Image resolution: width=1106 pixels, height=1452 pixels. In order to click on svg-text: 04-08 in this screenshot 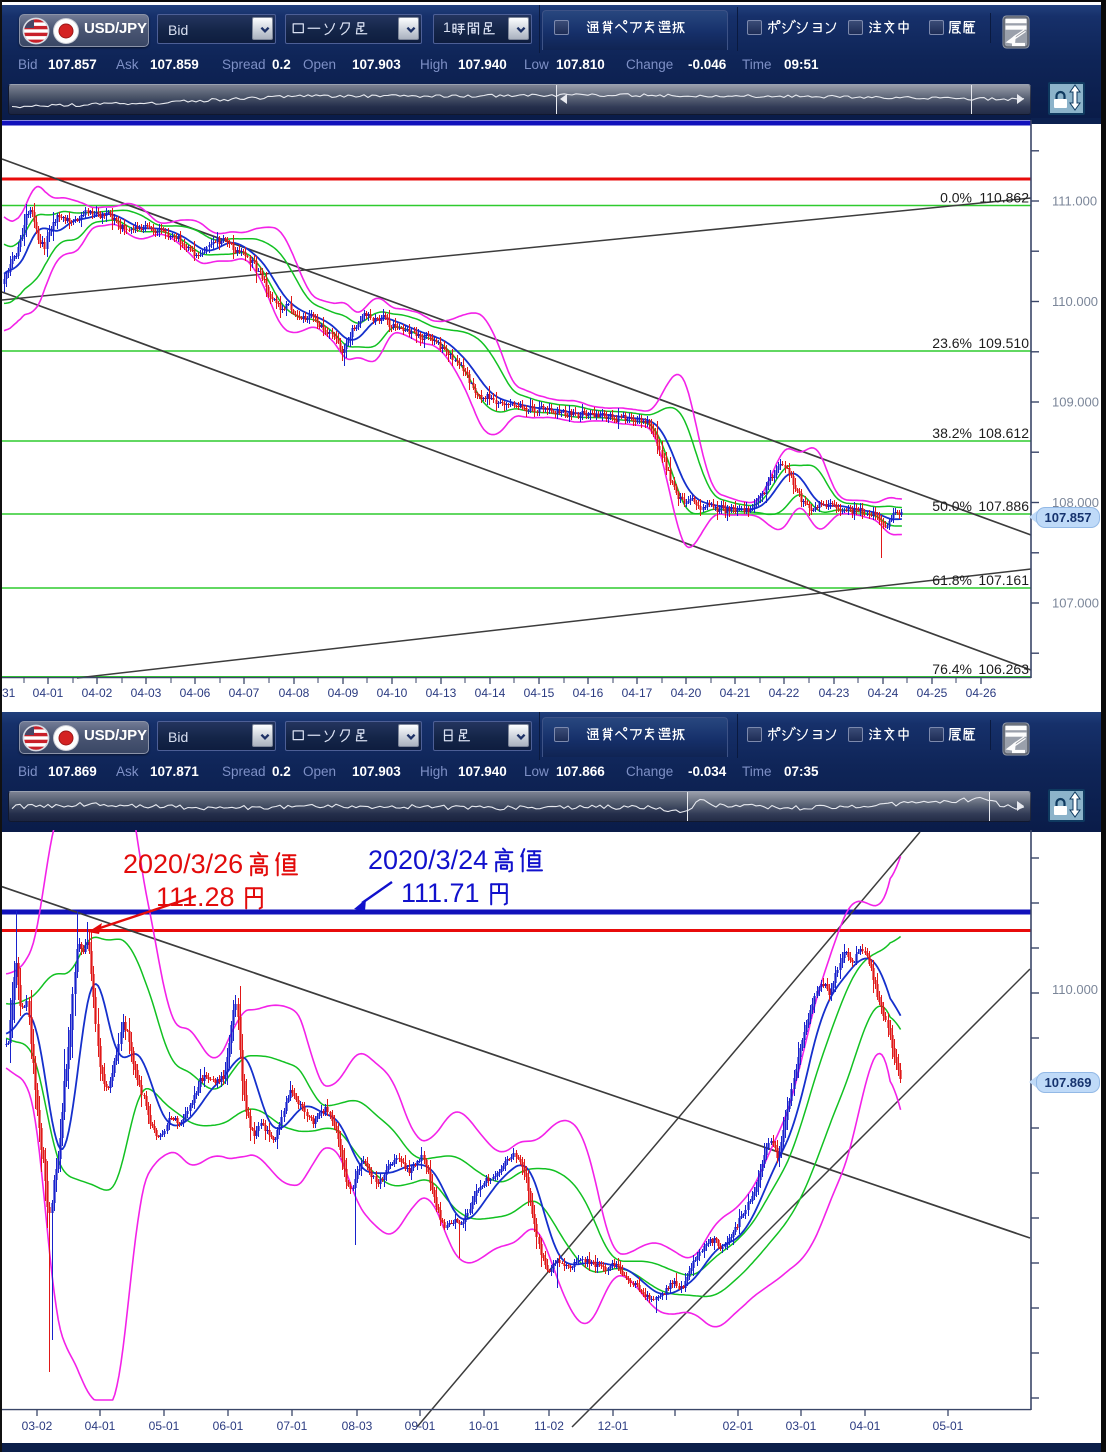, I will do `click(294, 693)`.